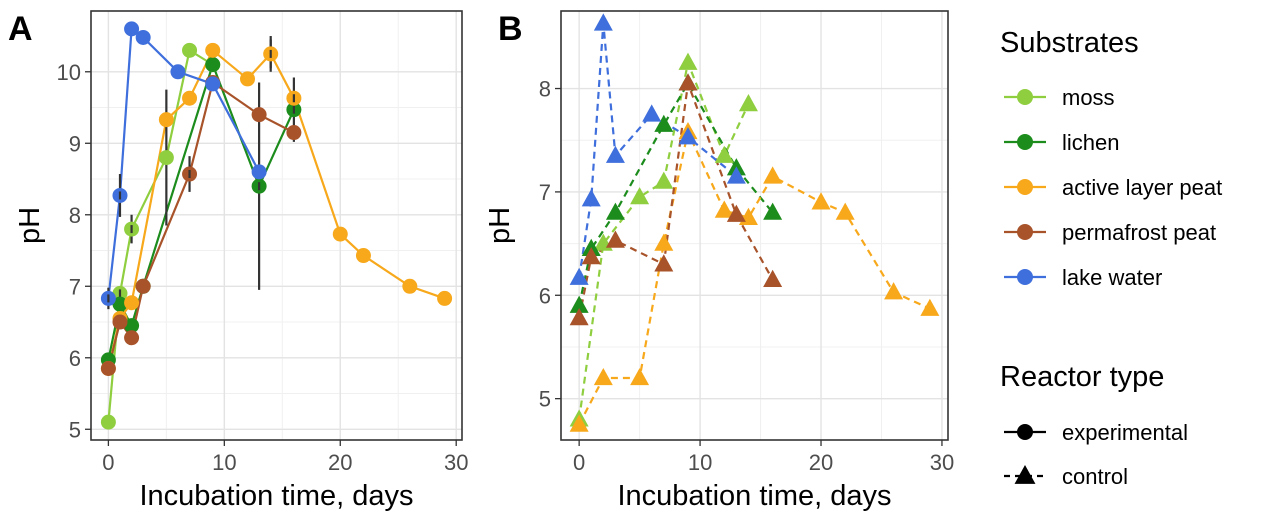 This screenshot has width=1265, height=520. I want to click on panel-b-x-axis-title: Incubation time, days, so click(754, 496).